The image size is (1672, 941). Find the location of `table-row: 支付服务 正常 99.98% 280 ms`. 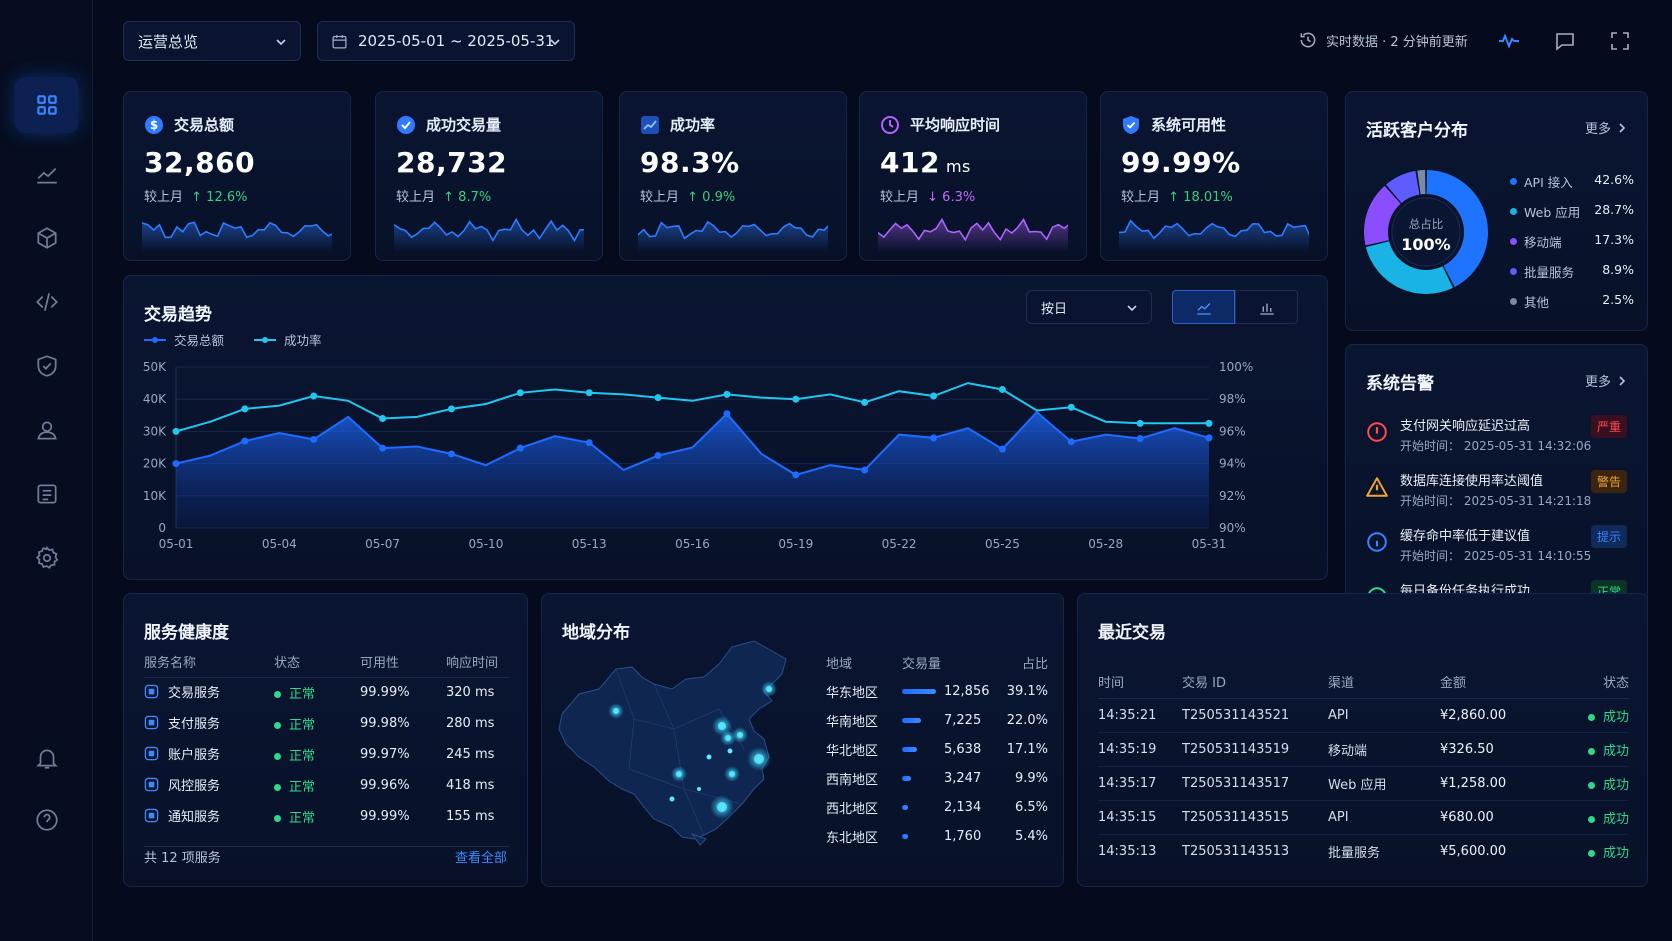

table-row: 支付服务 正常 99.98% 280 ms is located at coordinates (326, 723).